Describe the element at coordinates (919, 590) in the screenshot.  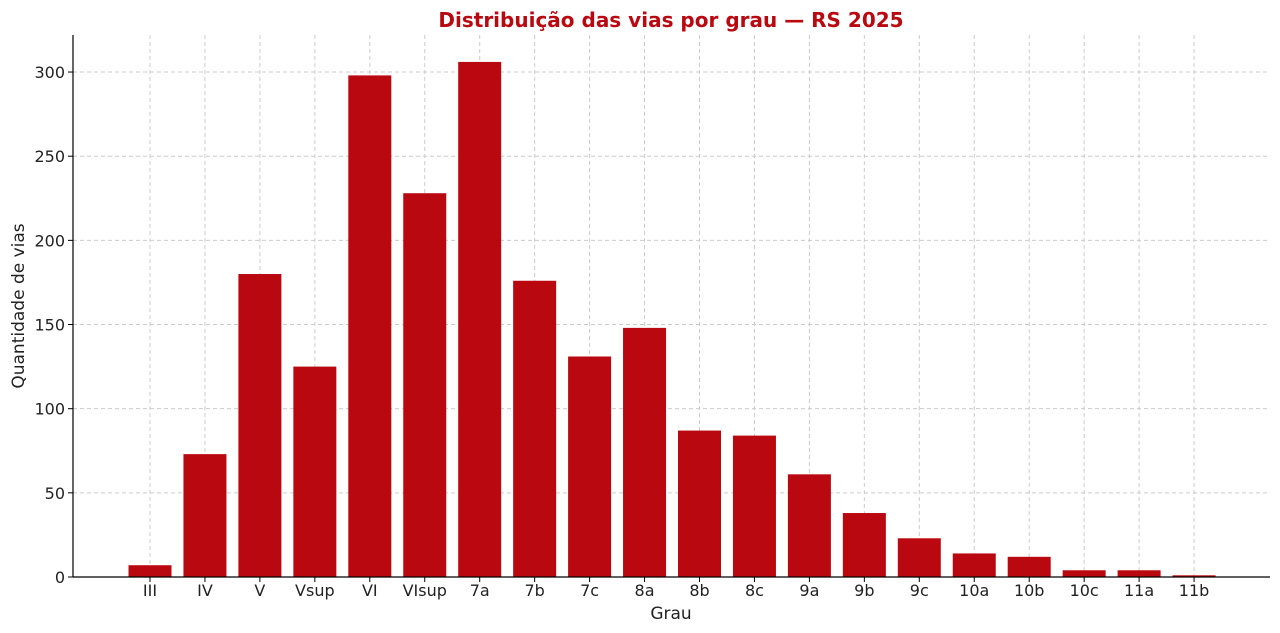
I see `x-tick-label: 9c` at that location.